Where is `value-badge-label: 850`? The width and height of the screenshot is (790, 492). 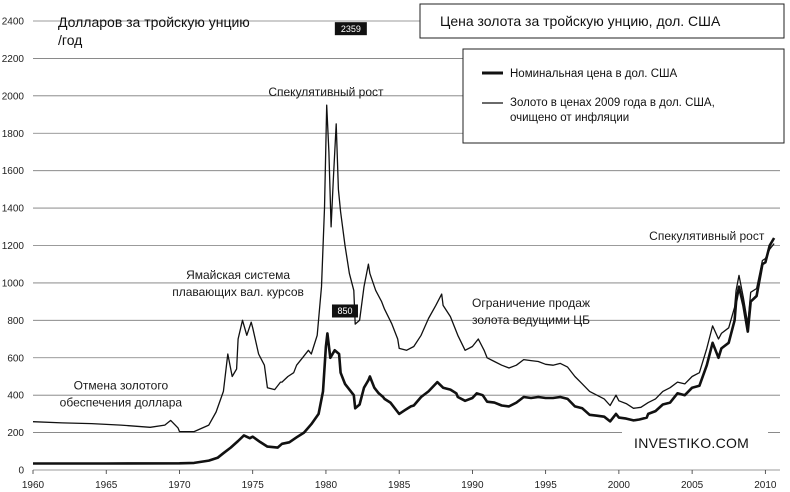 value-badge-label: 850 is located at coordinates (344, 311).